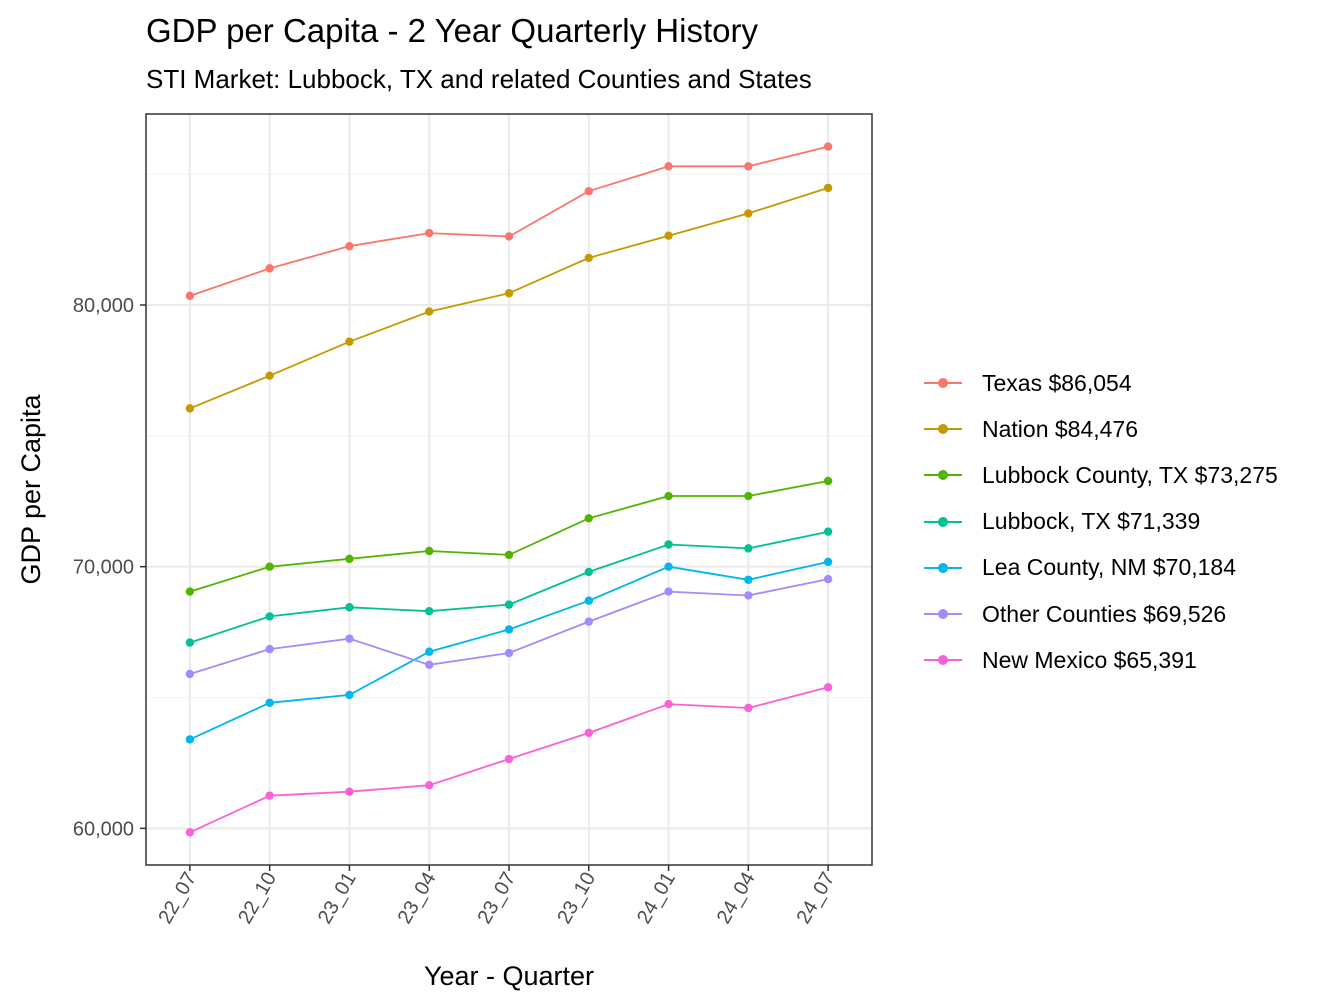  What do you see at coordinates (509, 976) in the screenshot?
I see `x-axis-title: Year - Quarter` at bounding box center [509, 976].